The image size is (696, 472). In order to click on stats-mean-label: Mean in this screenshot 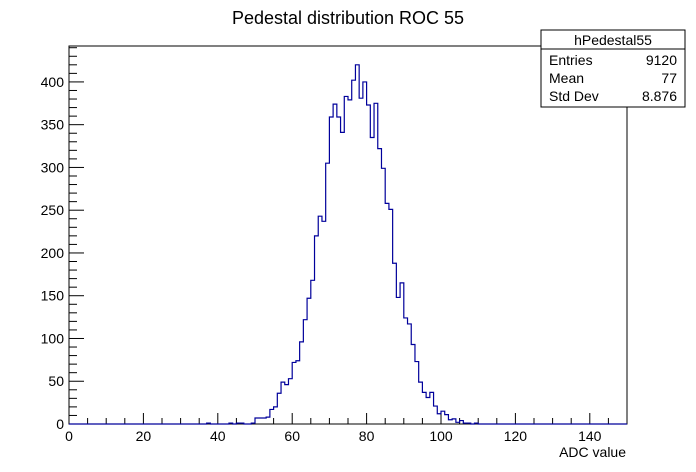, I will do `click(566, 78)`.